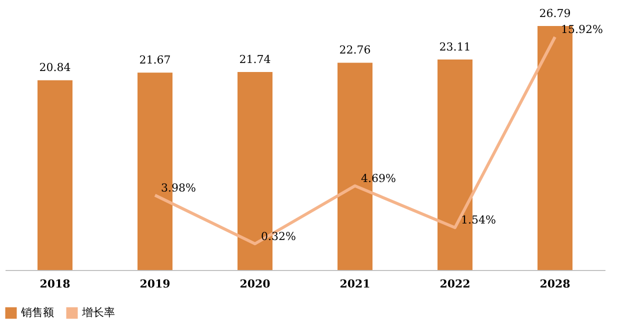 The image size is (626, 329). Describe the element at coordinates (255, 284) in the screenshot. I see `x-tick-label: 2020` at that location.